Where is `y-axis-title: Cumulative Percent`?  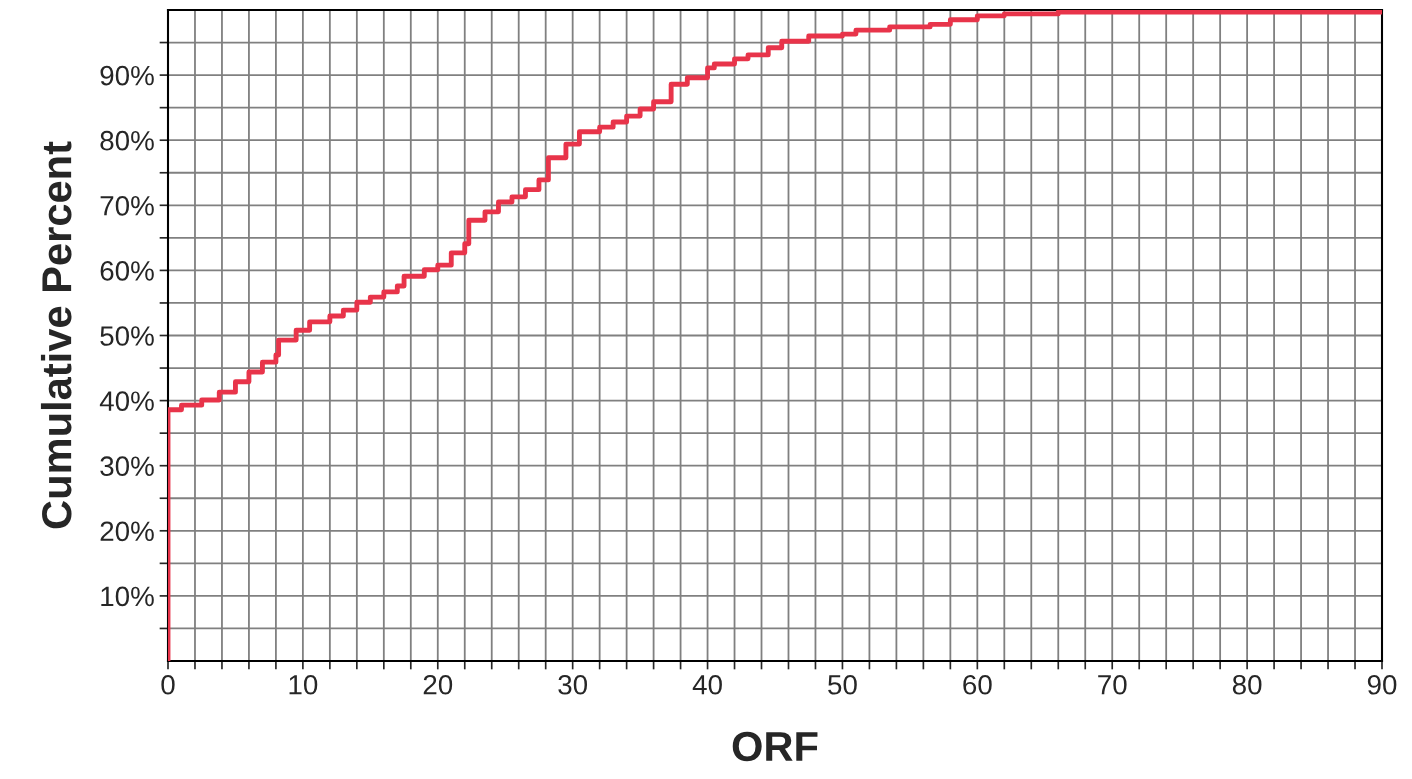
y-axis-title: Cumulative Percent is located at coordinates (56, 335).